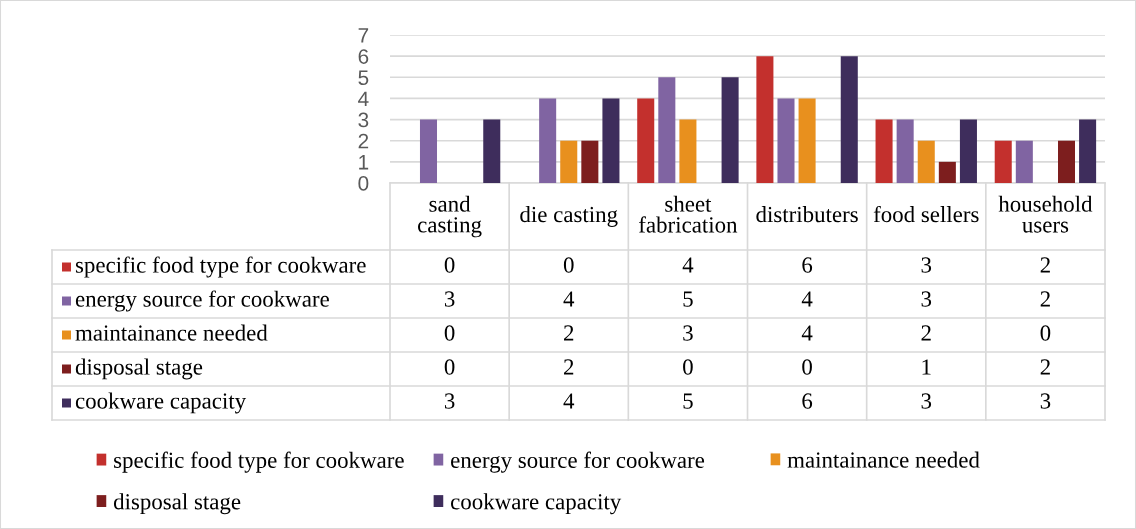  I want to click on text: specific food type for cookware, so click(259, 462).